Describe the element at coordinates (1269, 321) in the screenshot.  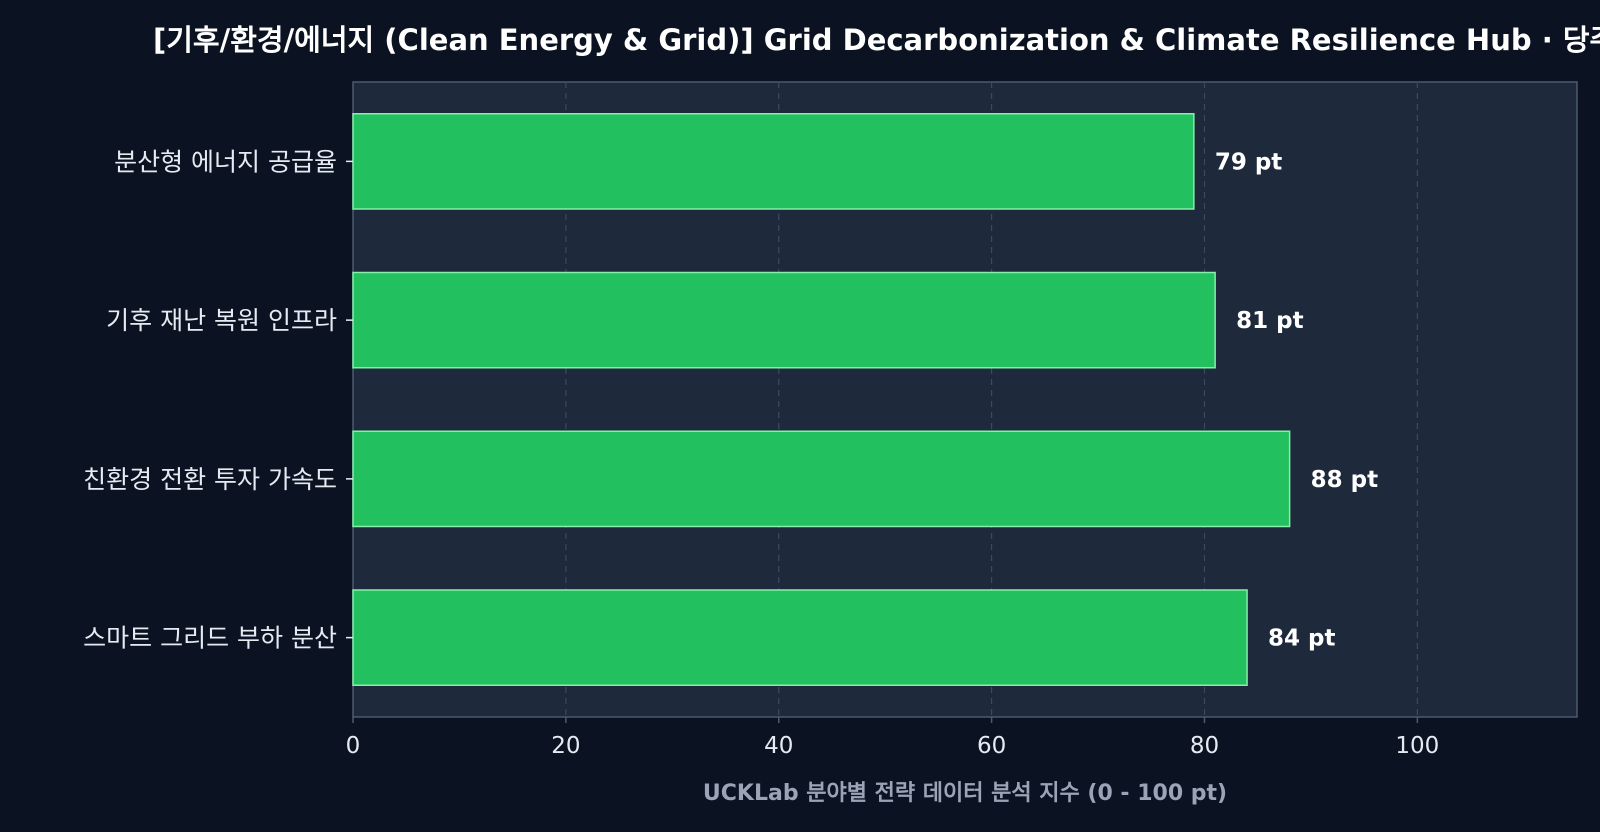
I see `value-label: 81 pt` at that location.